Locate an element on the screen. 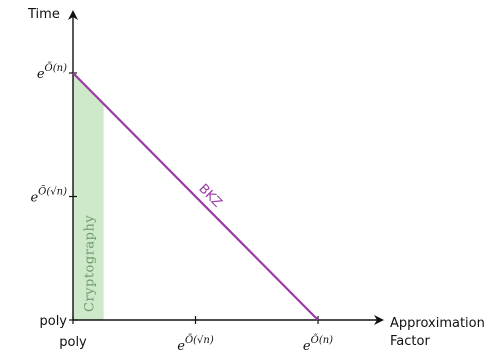 This screenshot has width=504, height=352. y-axis-label: Time is located at coordinates (43, 14).